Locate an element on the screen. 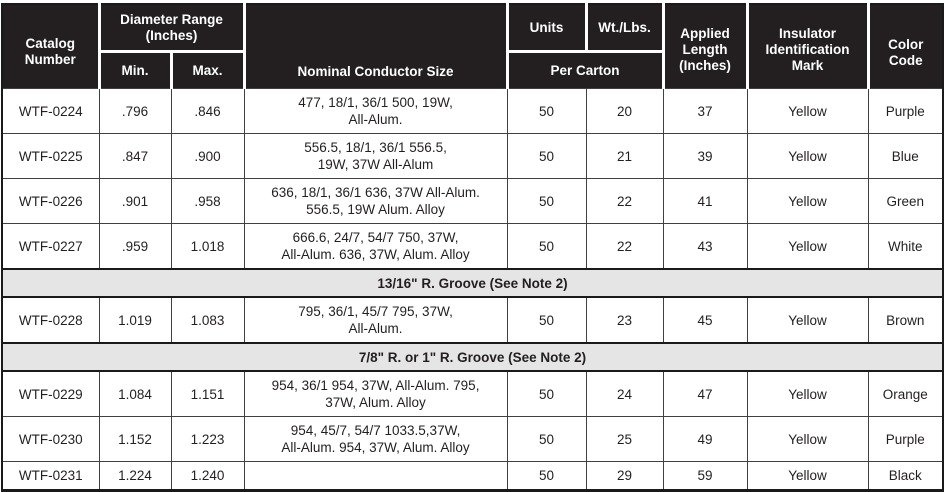 The width and height of the screenshot is (945, 492). cell-color: Blue is located at coordinates (905, 156).